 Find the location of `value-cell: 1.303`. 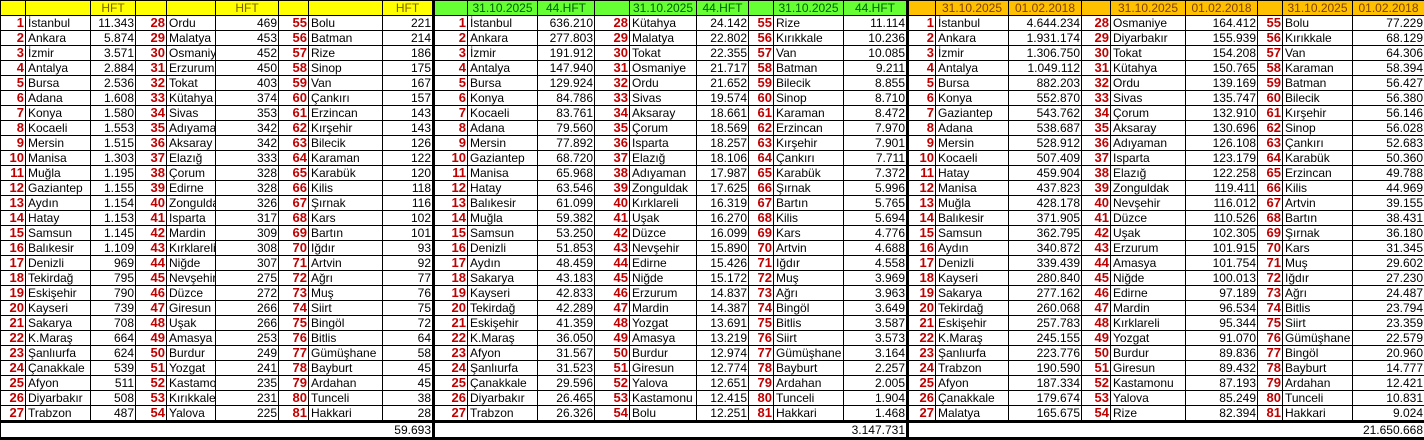

value-cell: 1.303 is located at coordinates (113, 158).